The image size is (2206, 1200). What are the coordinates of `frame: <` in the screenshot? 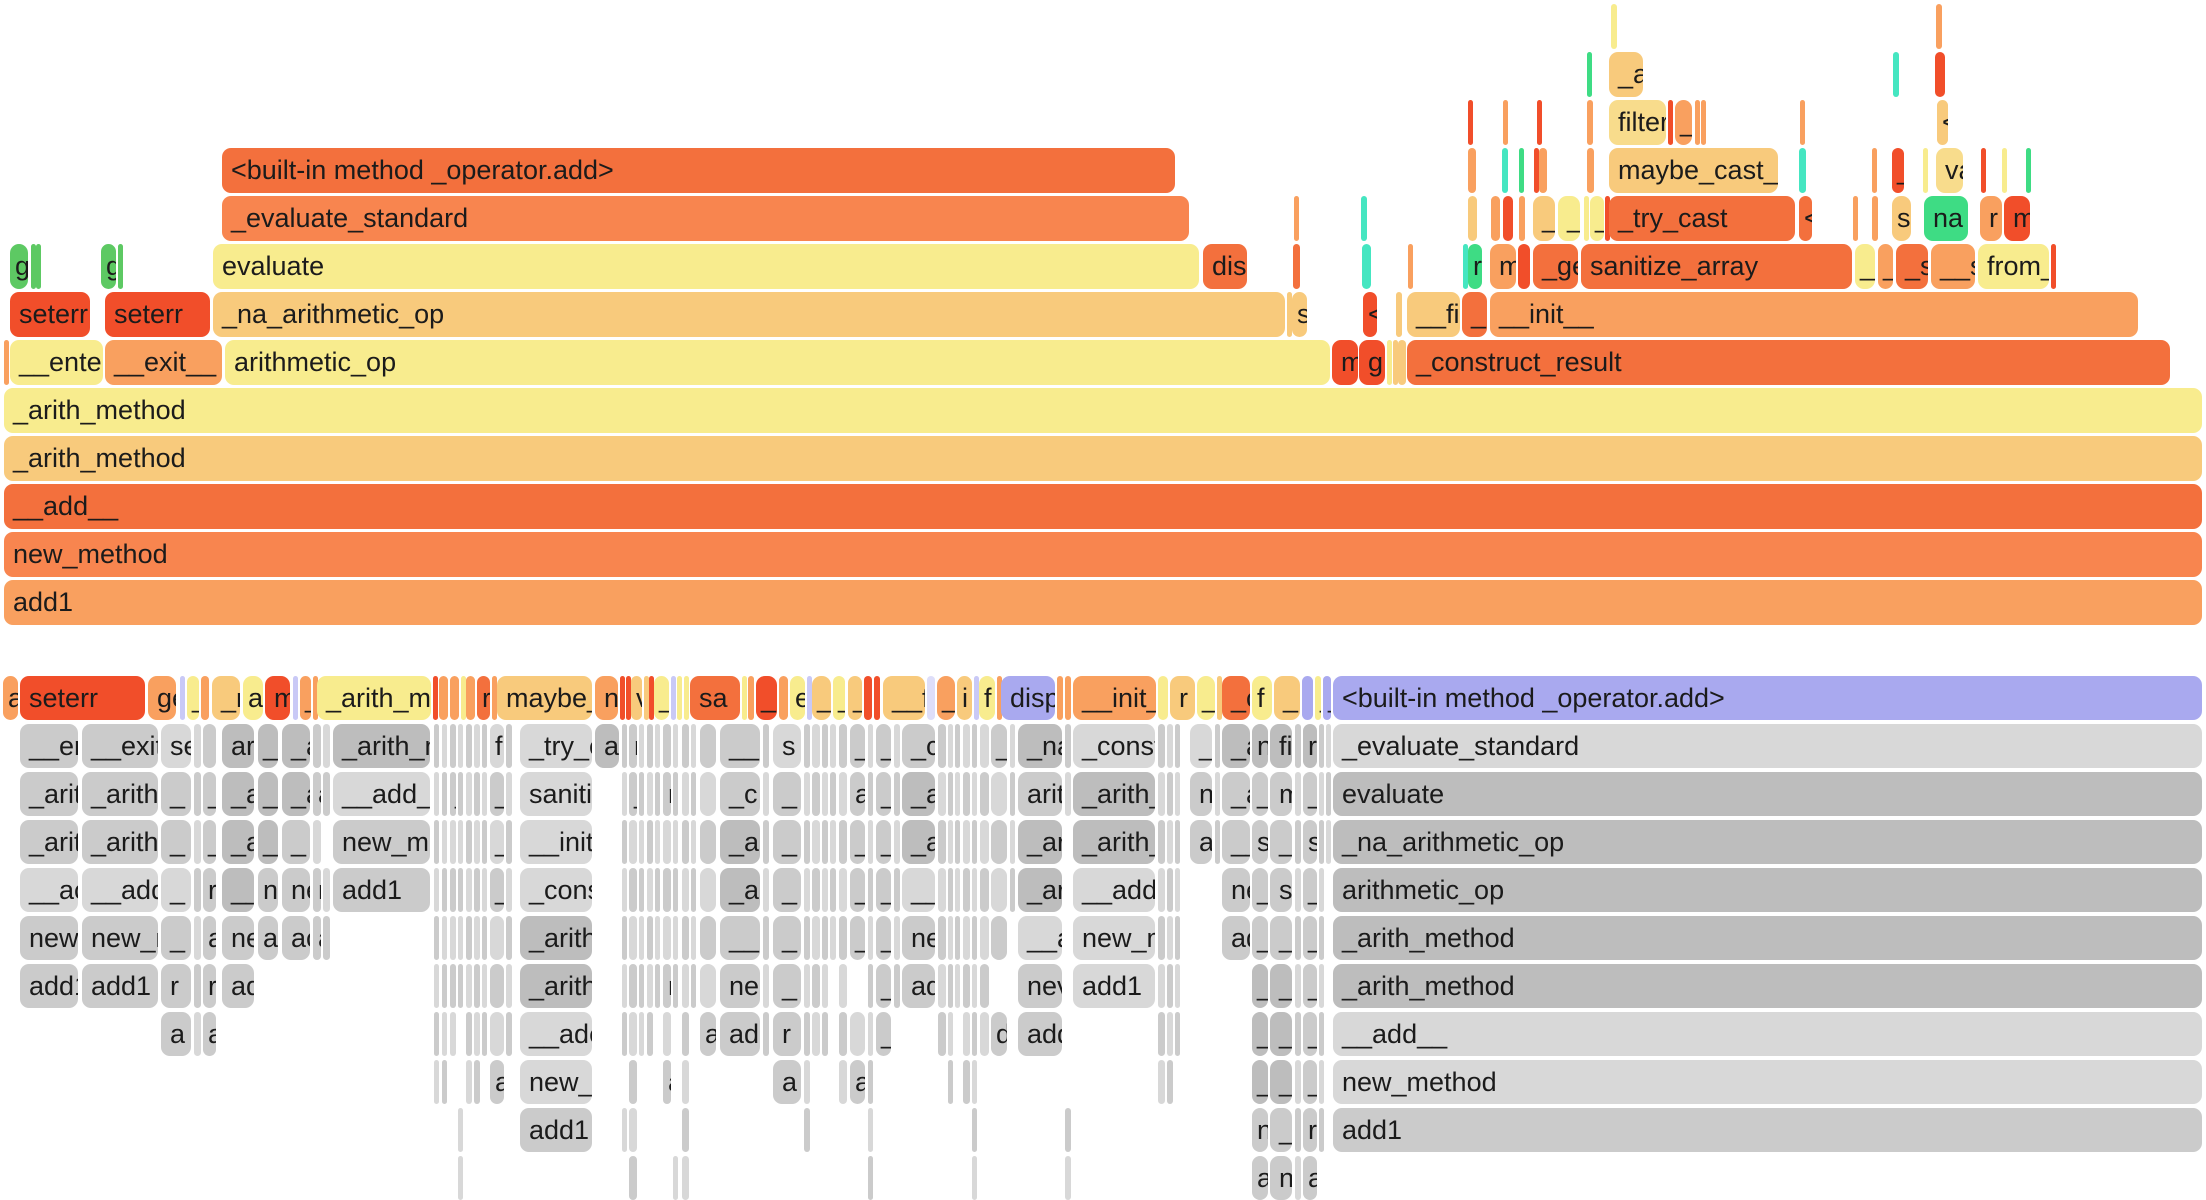 It's located at (1370, 314).